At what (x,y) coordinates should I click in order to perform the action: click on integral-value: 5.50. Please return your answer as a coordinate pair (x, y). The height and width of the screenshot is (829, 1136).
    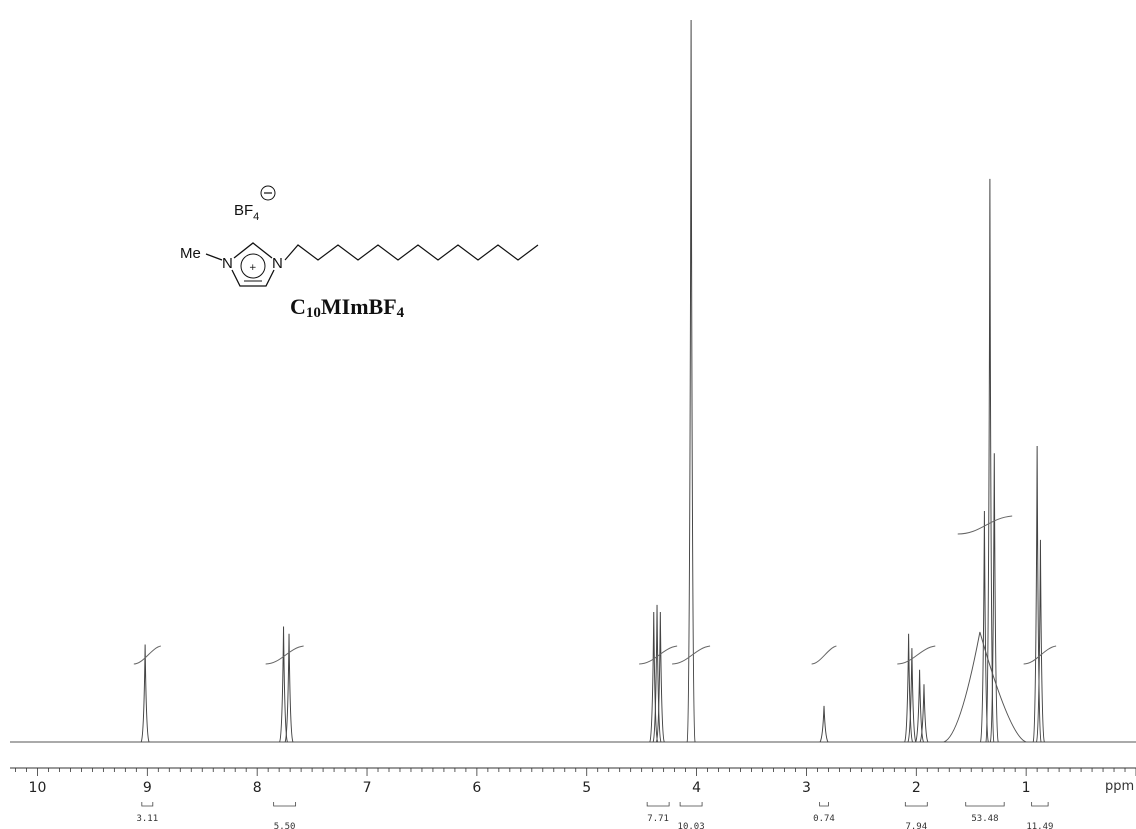
    Looking at the image, I should click on (285, 825).